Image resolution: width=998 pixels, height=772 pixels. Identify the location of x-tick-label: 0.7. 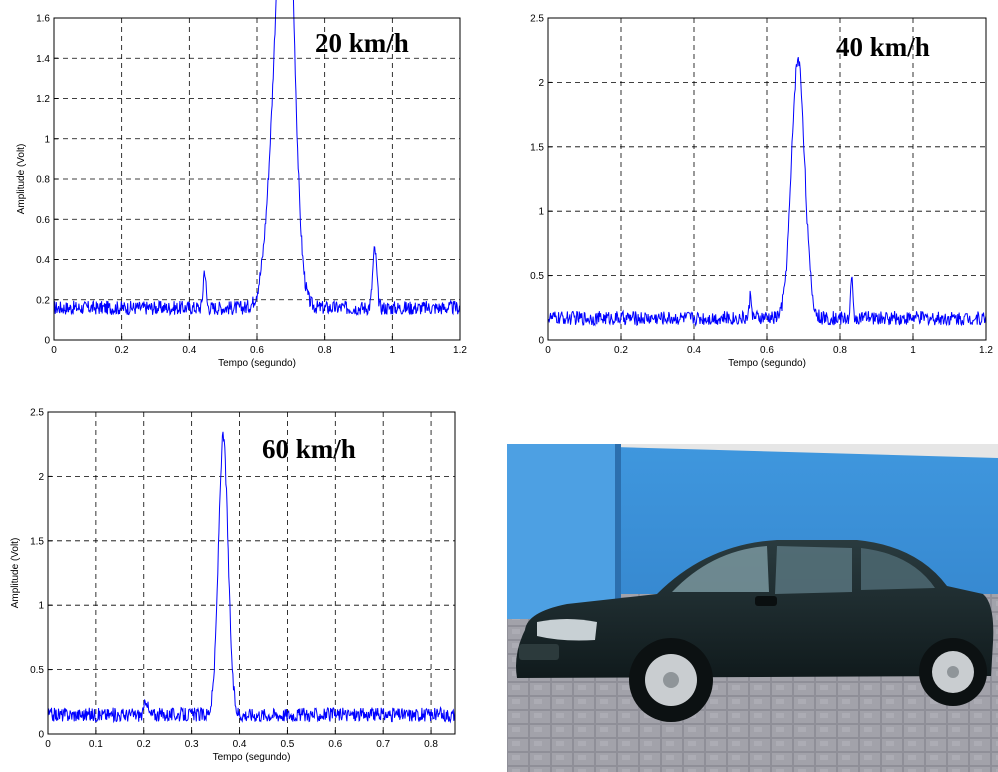
(383, 744).